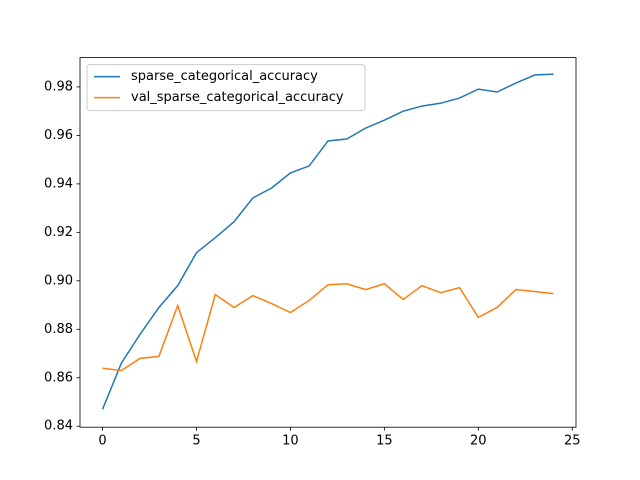 This screenshot has height=480, width=640. Describe the element at coordinates (58, 329) in the screenshot. I see `y-tick-label: 0.88` at that location.